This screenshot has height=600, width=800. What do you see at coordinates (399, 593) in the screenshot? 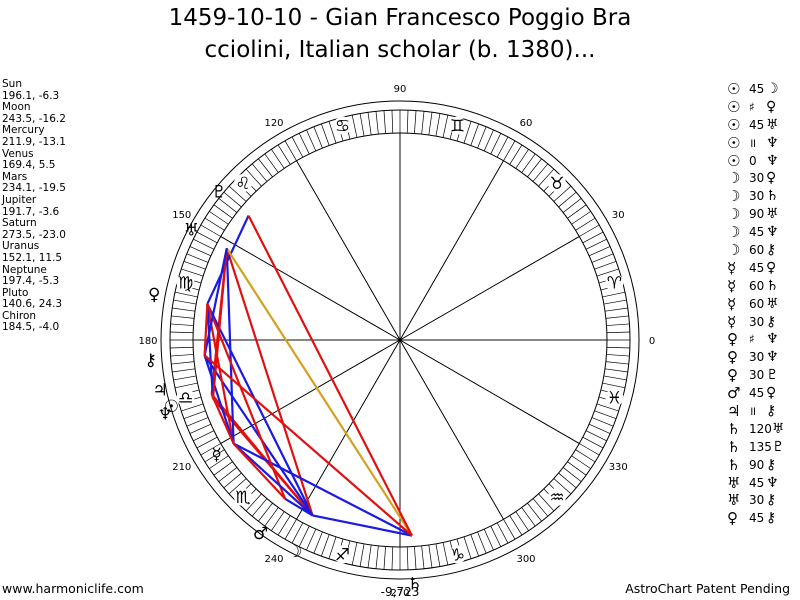
I see `degree-label: 270` at bounding box center [399, 593].